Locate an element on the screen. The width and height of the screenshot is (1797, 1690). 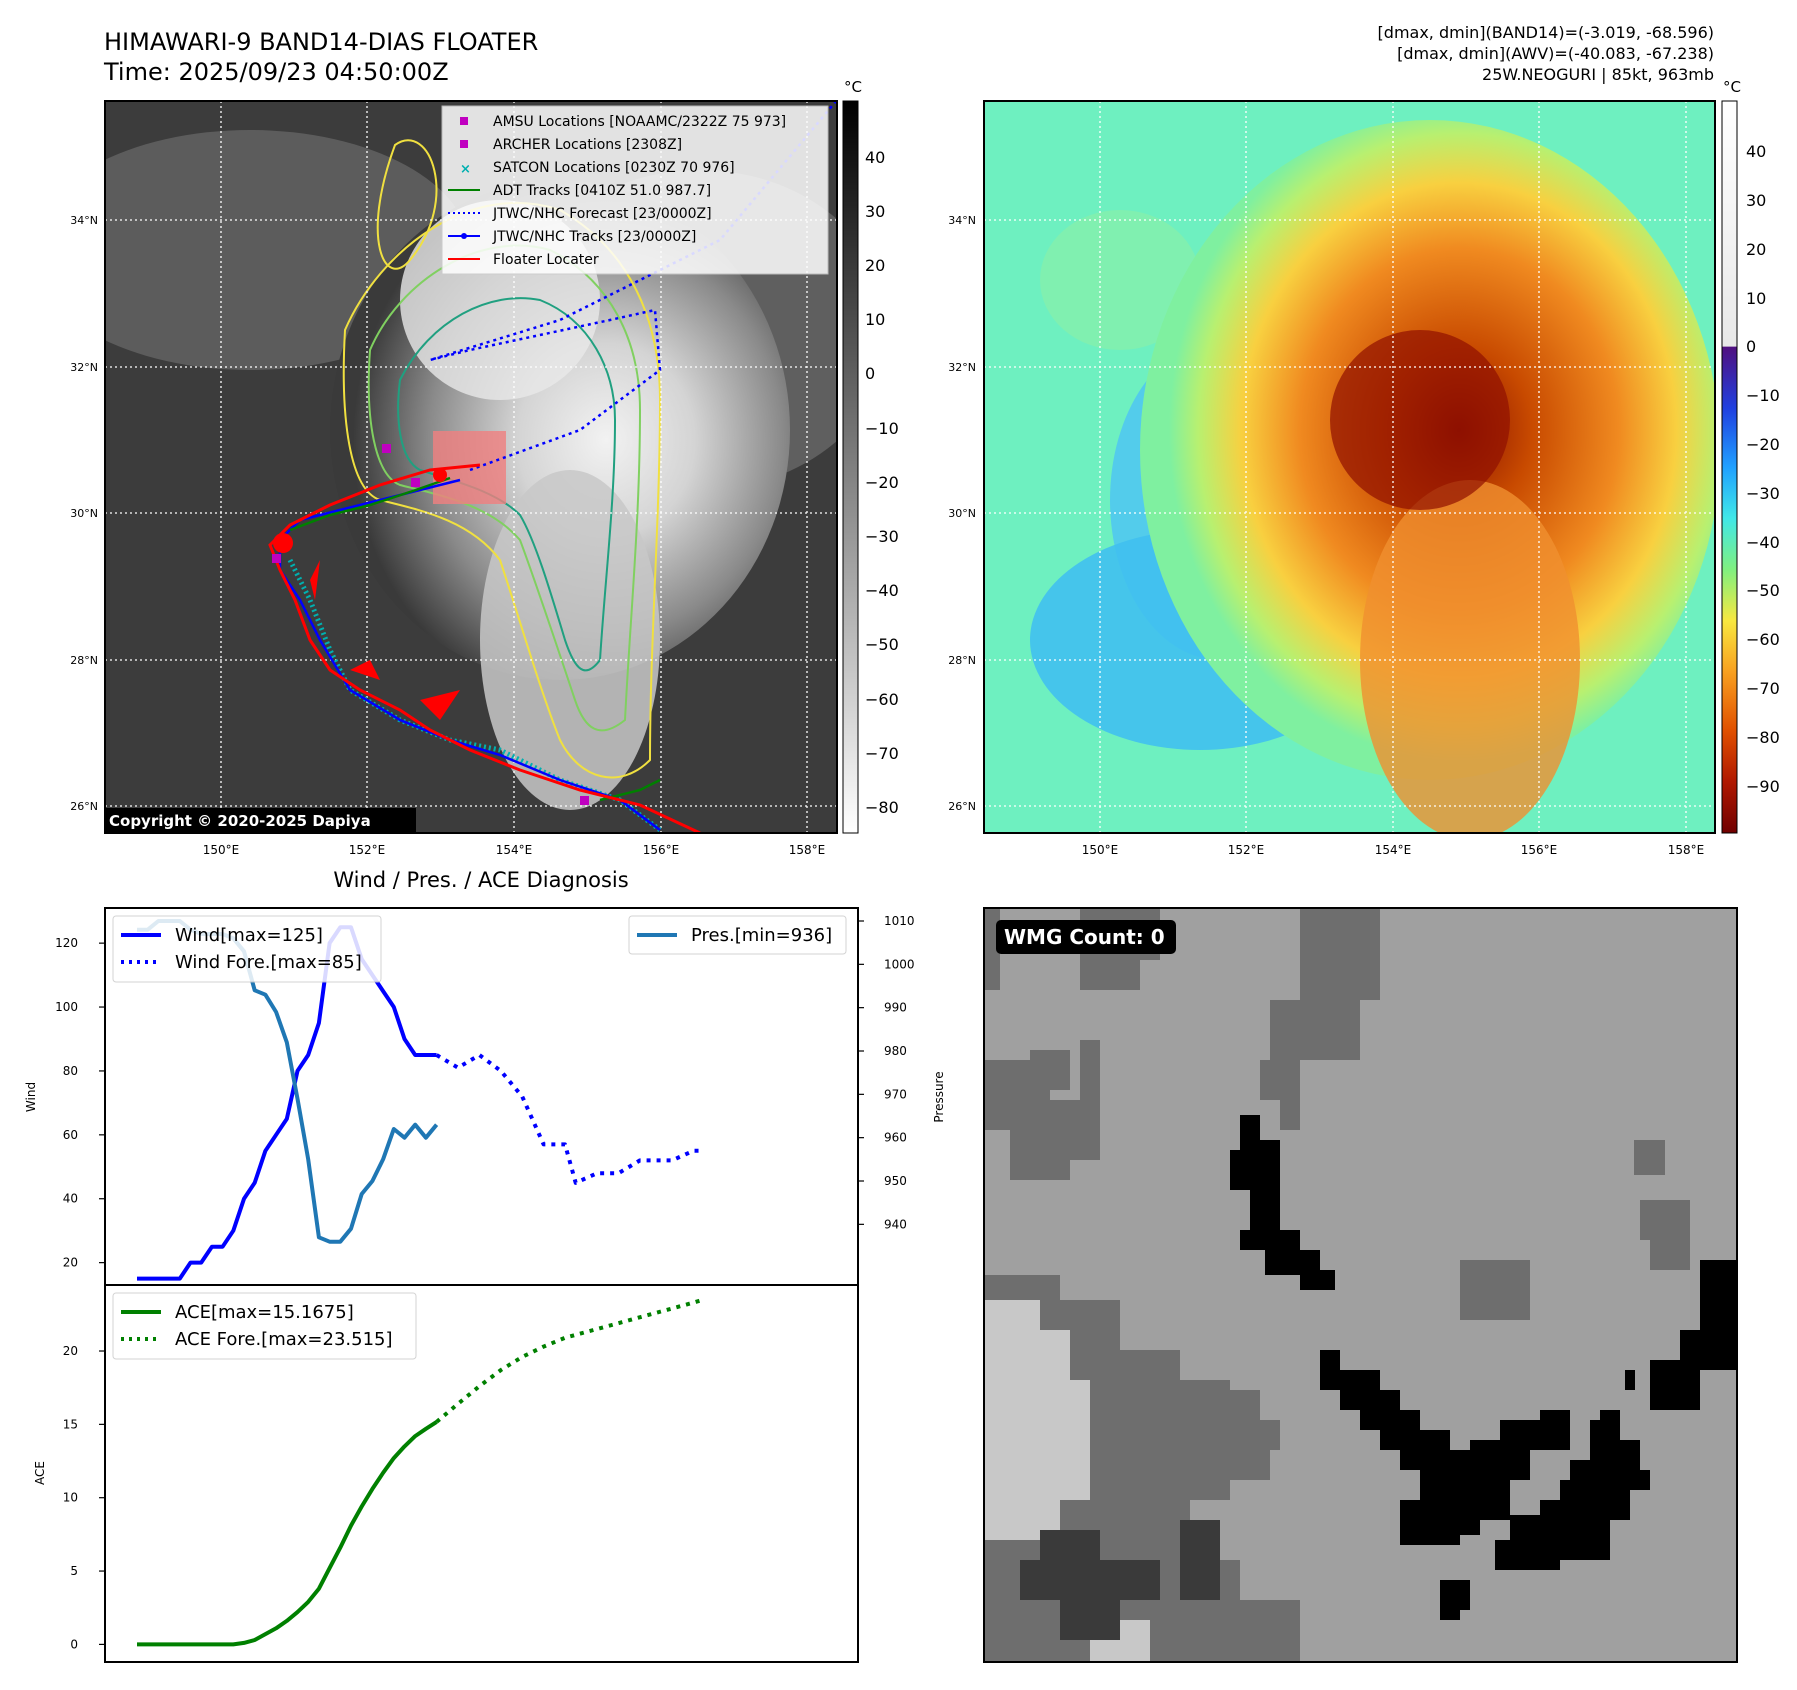
amsu-marker is located at coordinates (464, 121).